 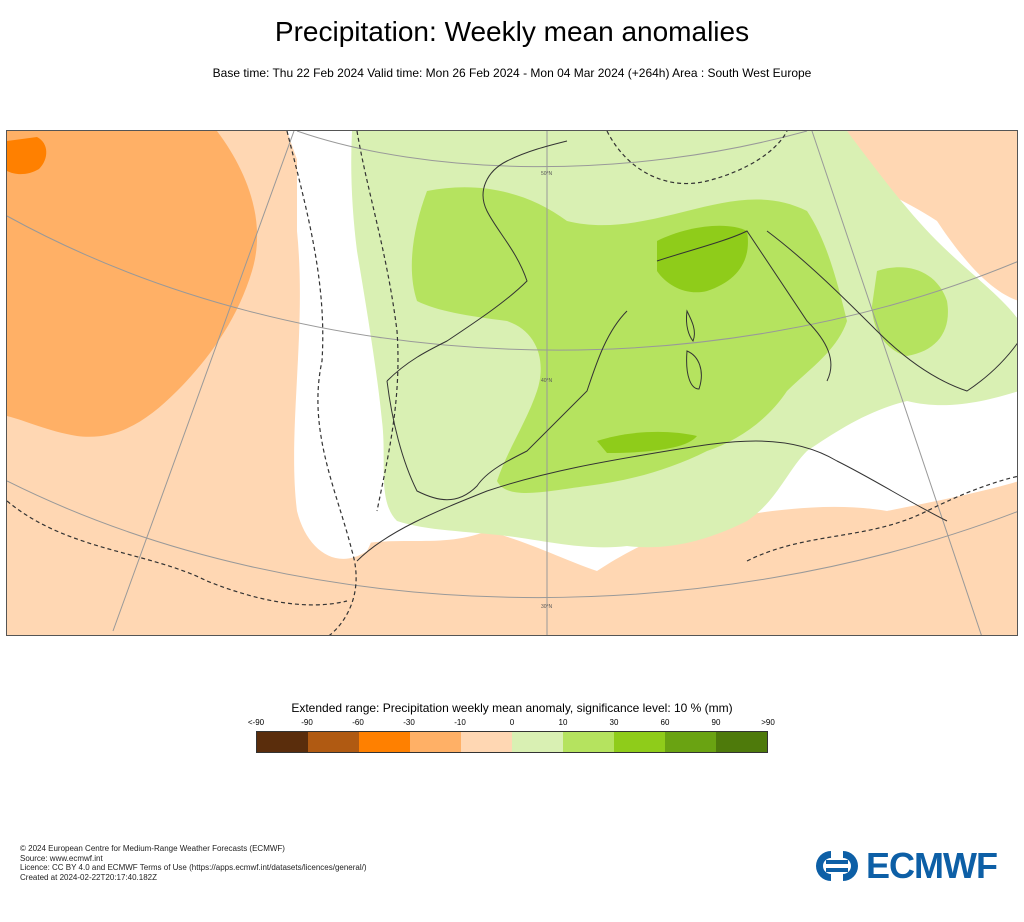 What do you see at coordinates (132, 284) in the screenshot?
I see `moderate-negative-atlantic` at bounding box center [132, 284].